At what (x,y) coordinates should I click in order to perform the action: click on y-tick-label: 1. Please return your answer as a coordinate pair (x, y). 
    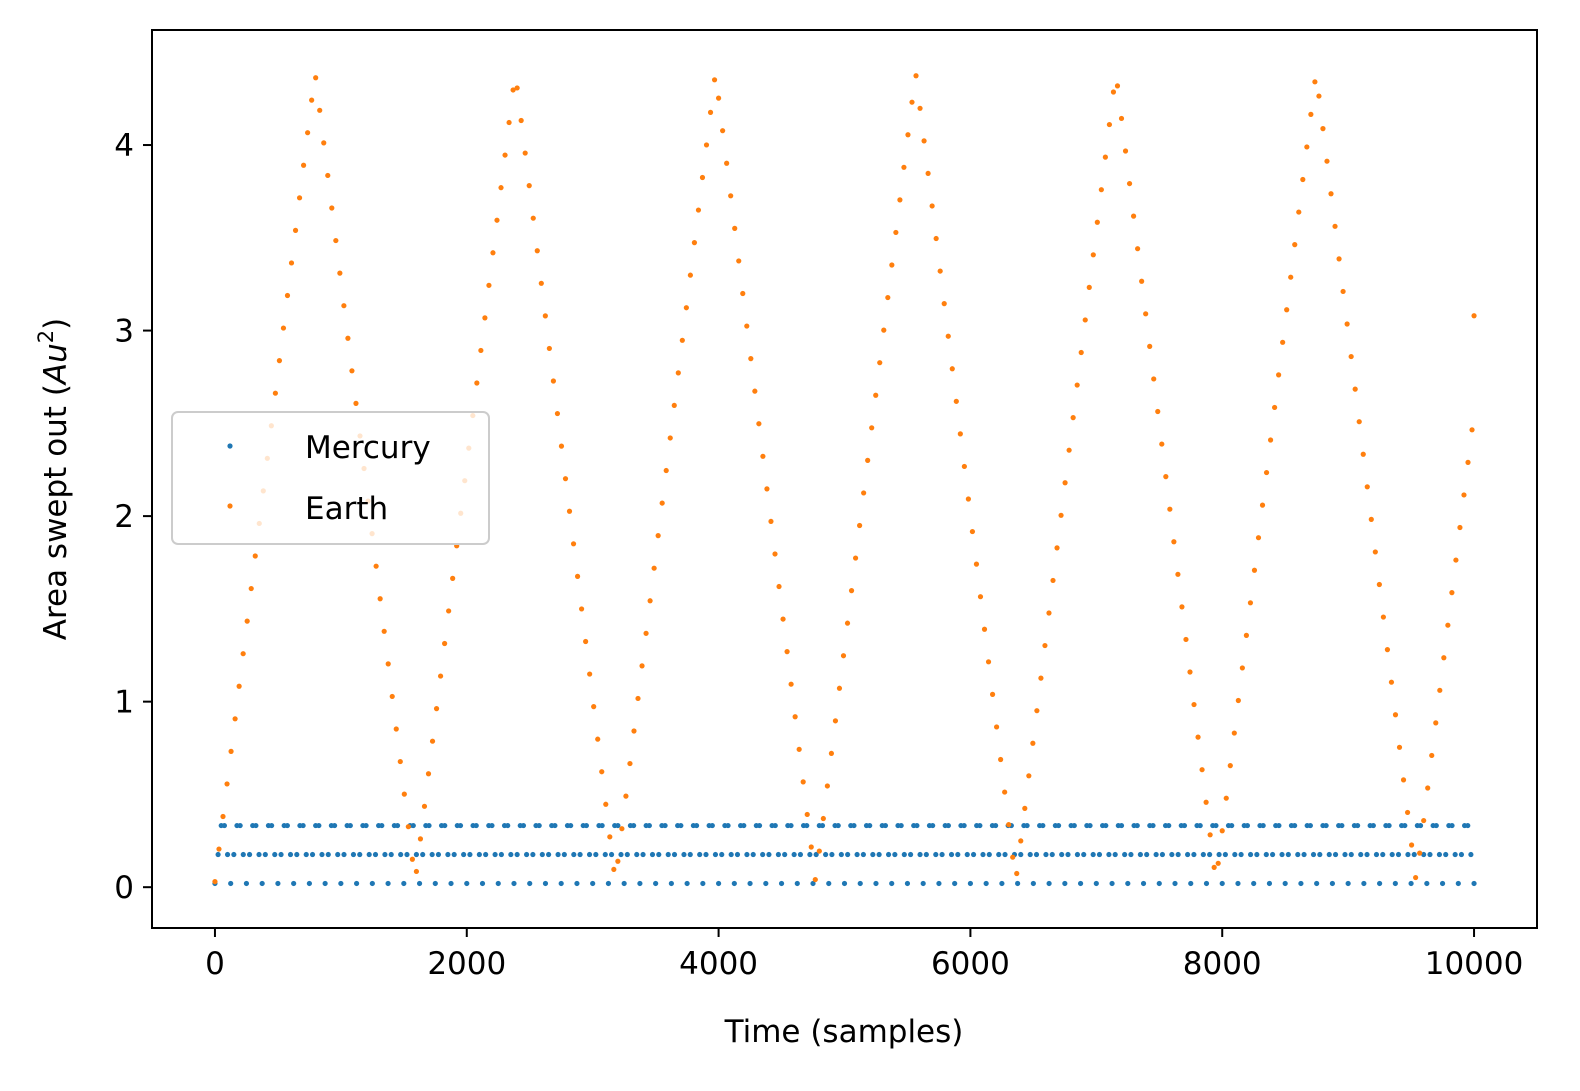
    Looking at the image, I should click on (124, 703).